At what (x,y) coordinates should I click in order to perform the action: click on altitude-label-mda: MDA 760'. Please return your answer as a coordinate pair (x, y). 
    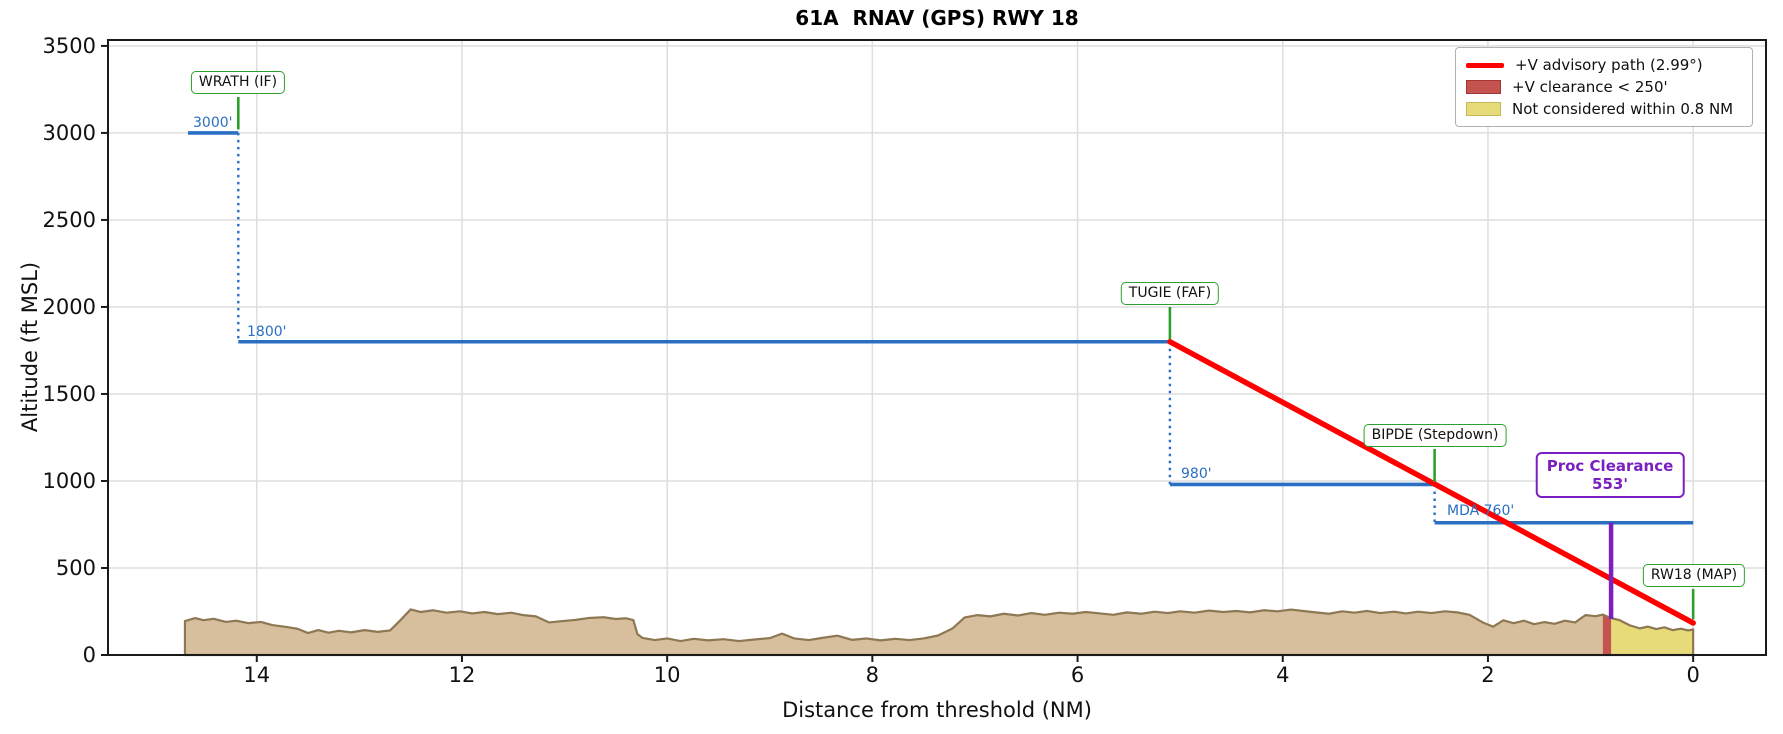
    Looking at the image, I should click on (1481, 511).